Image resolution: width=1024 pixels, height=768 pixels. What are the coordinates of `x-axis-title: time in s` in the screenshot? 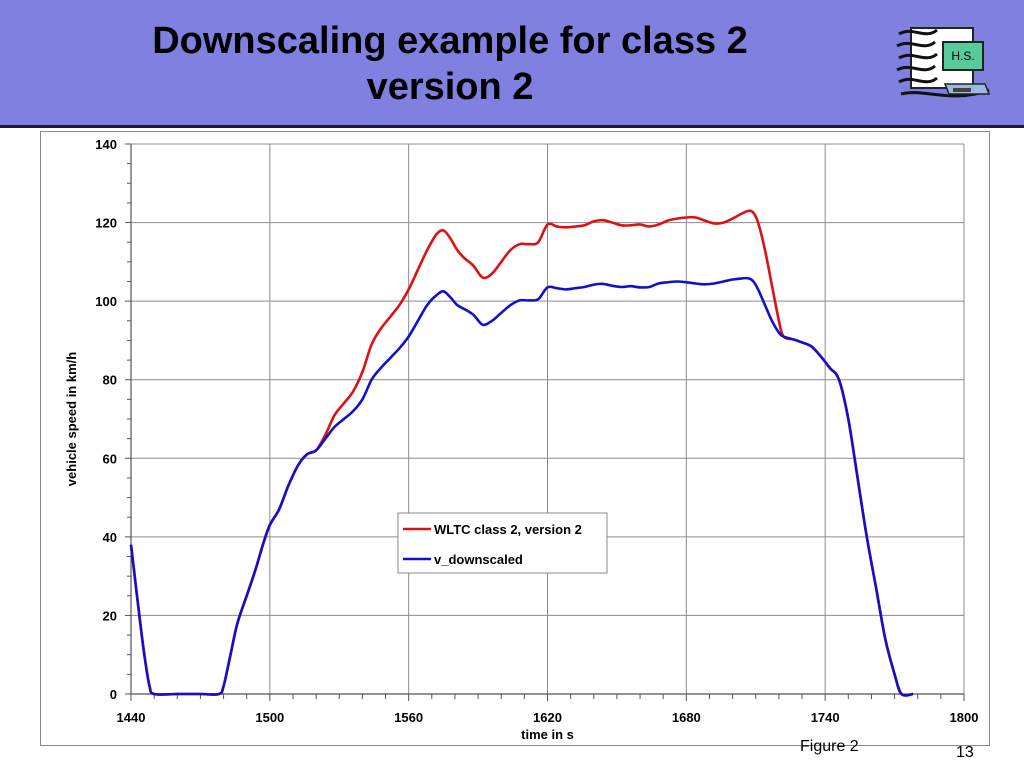 It's located at (547, 734).